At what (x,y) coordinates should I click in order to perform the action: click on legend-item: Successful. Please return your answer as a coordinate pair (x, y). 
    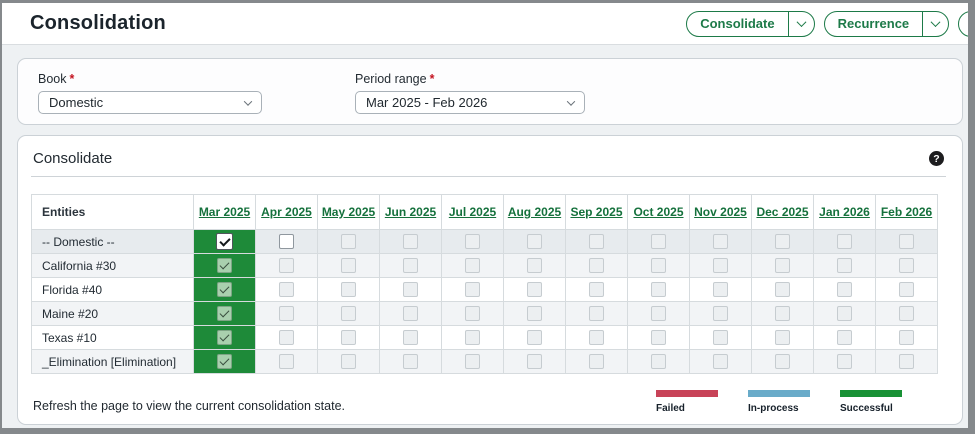
    Looking at the image, I should click on (872, 402).